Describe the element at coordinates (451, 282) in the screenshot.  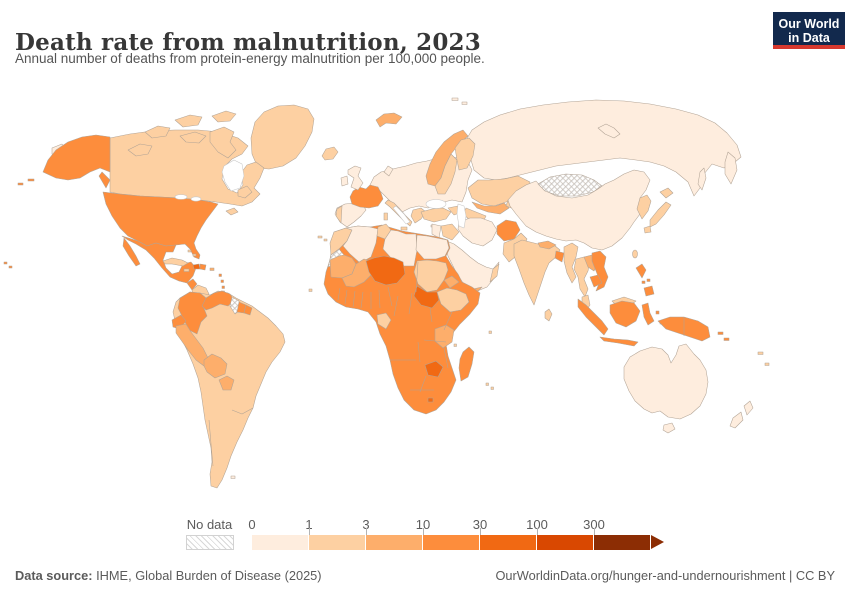
I see `country-eritrea` at that location.